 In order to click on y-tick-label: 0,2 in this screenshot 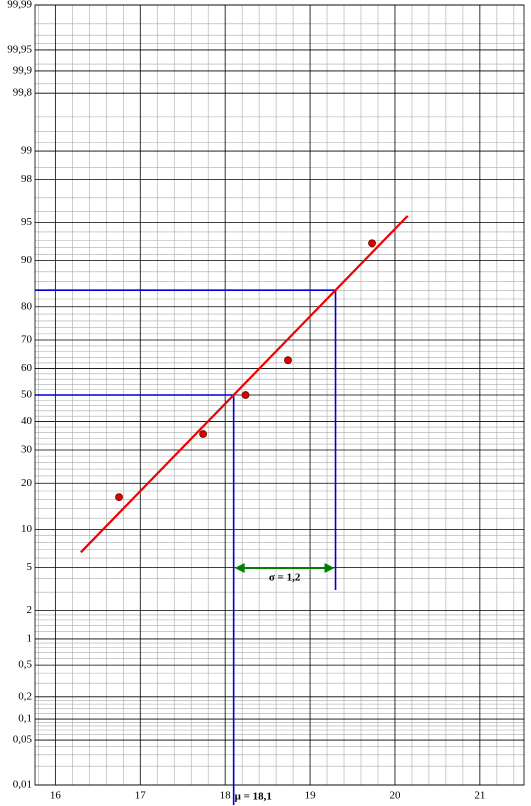, I will do `click(25, 696)`.